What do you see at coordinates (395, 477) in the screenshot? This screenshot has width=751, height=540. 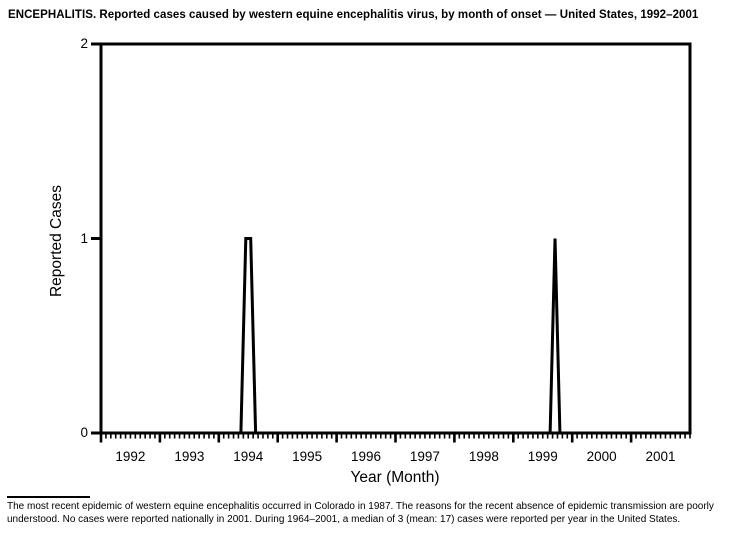 I see `x-axis-label: Year (Month)` at bounding box center [395, 477].